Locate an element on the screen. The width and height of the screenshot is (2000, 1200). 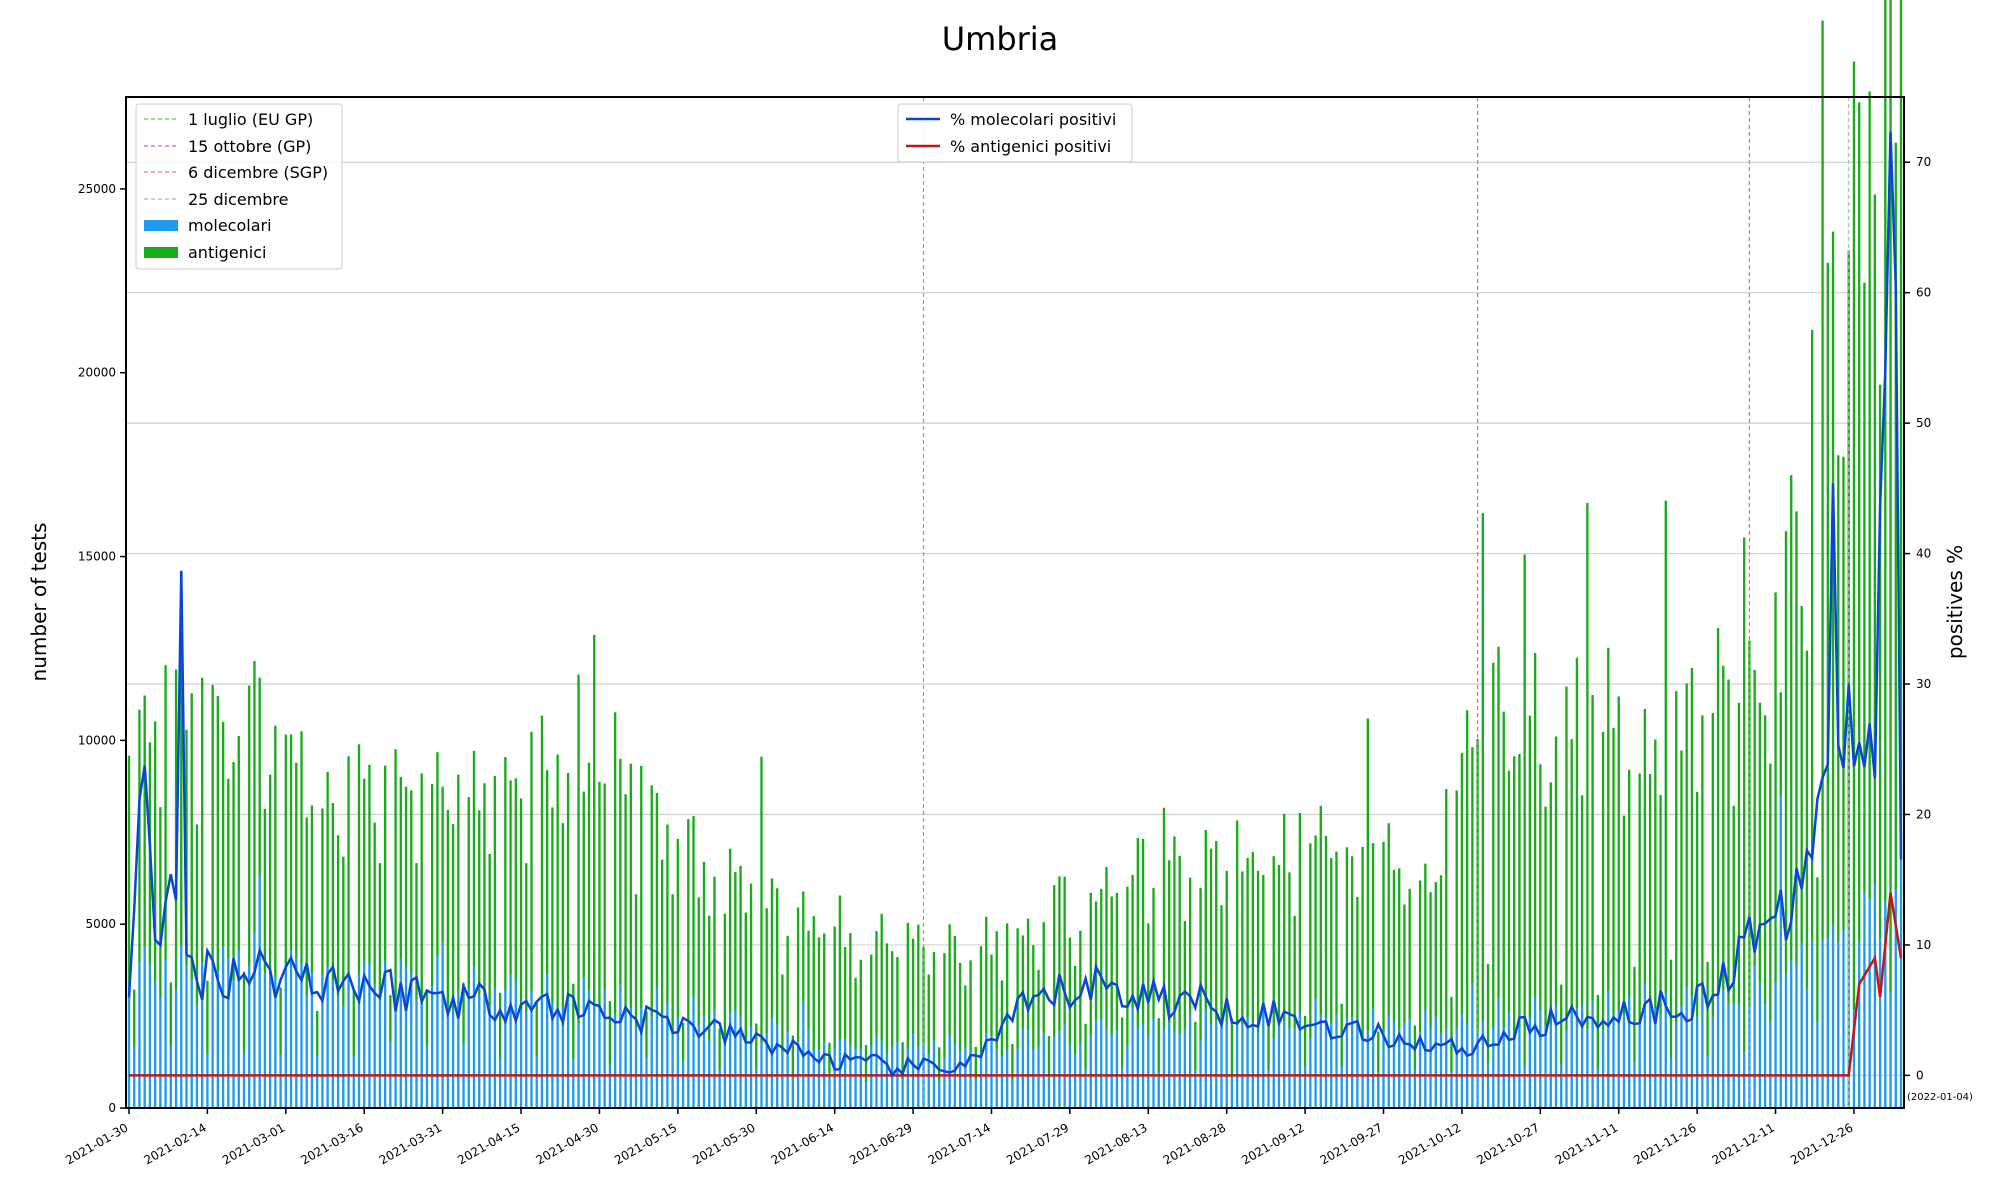
ytick-right-label-0: 0 is located at coordinates (1920, 1075).